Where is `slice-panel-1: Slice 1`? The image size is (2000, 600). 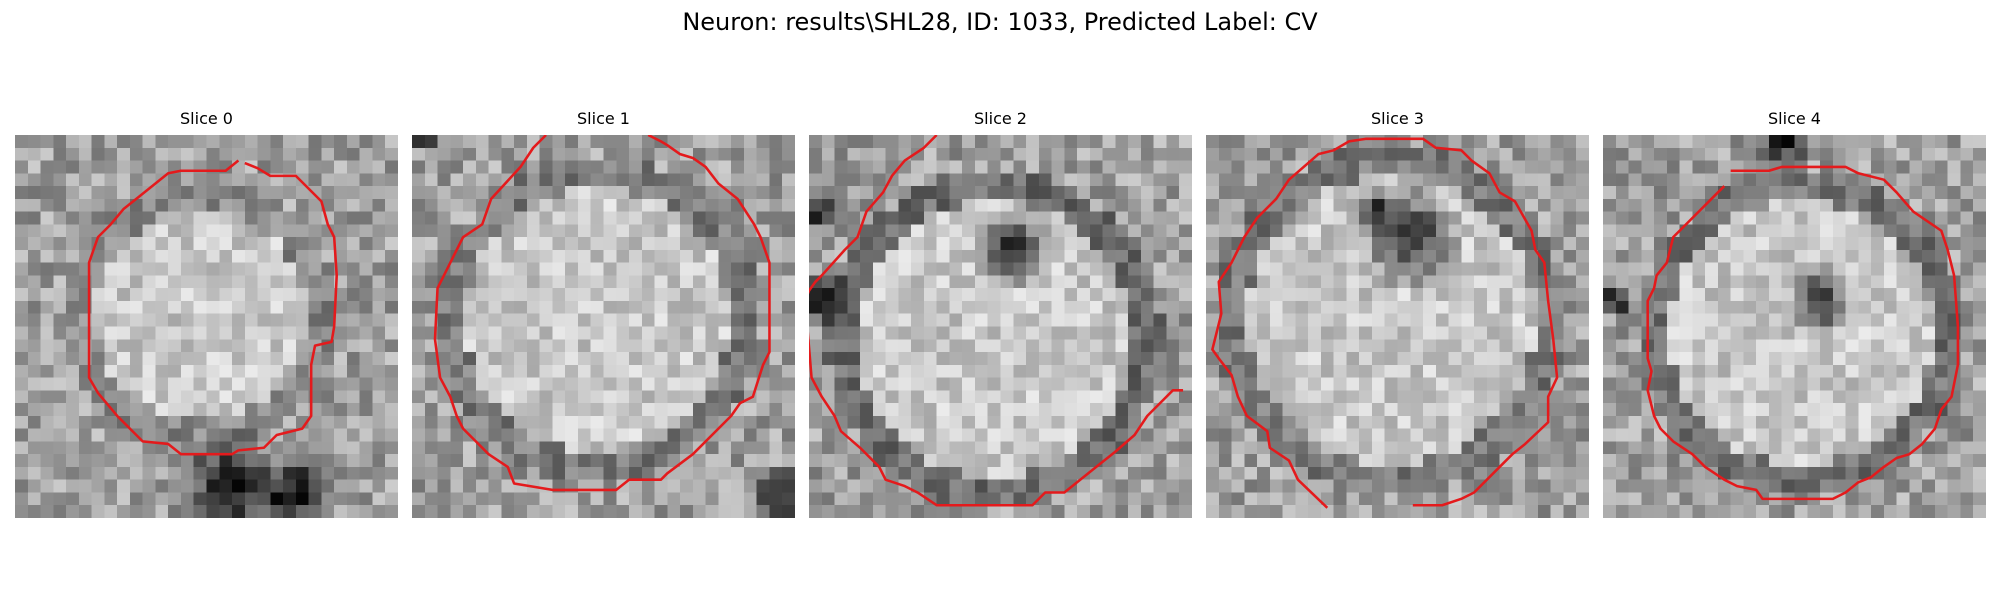 slice-panel-1: Slice 1 is located at coordinates (603, 314).